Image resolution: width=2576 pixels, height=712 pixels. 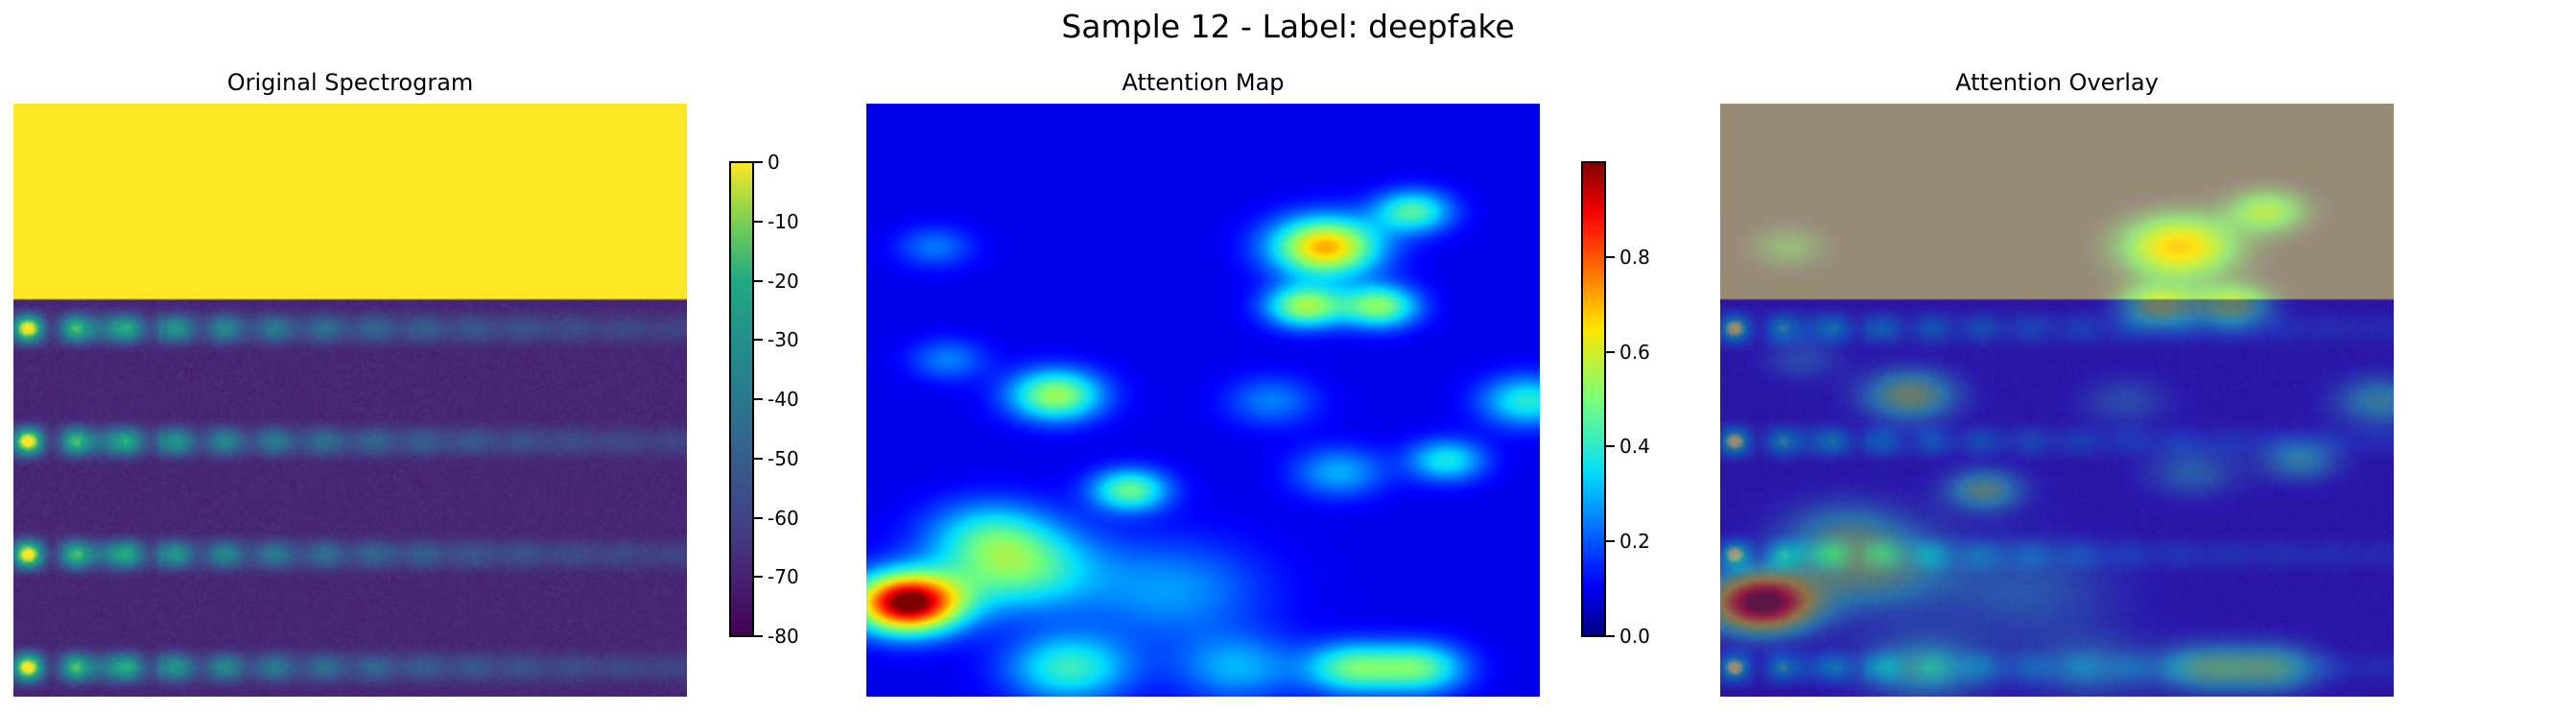 What do you see at coordinates (350, 82) in the screenshot?
I see `panel-title-spectrogram: Original Spectrogram` at bounding box center [350, 82].